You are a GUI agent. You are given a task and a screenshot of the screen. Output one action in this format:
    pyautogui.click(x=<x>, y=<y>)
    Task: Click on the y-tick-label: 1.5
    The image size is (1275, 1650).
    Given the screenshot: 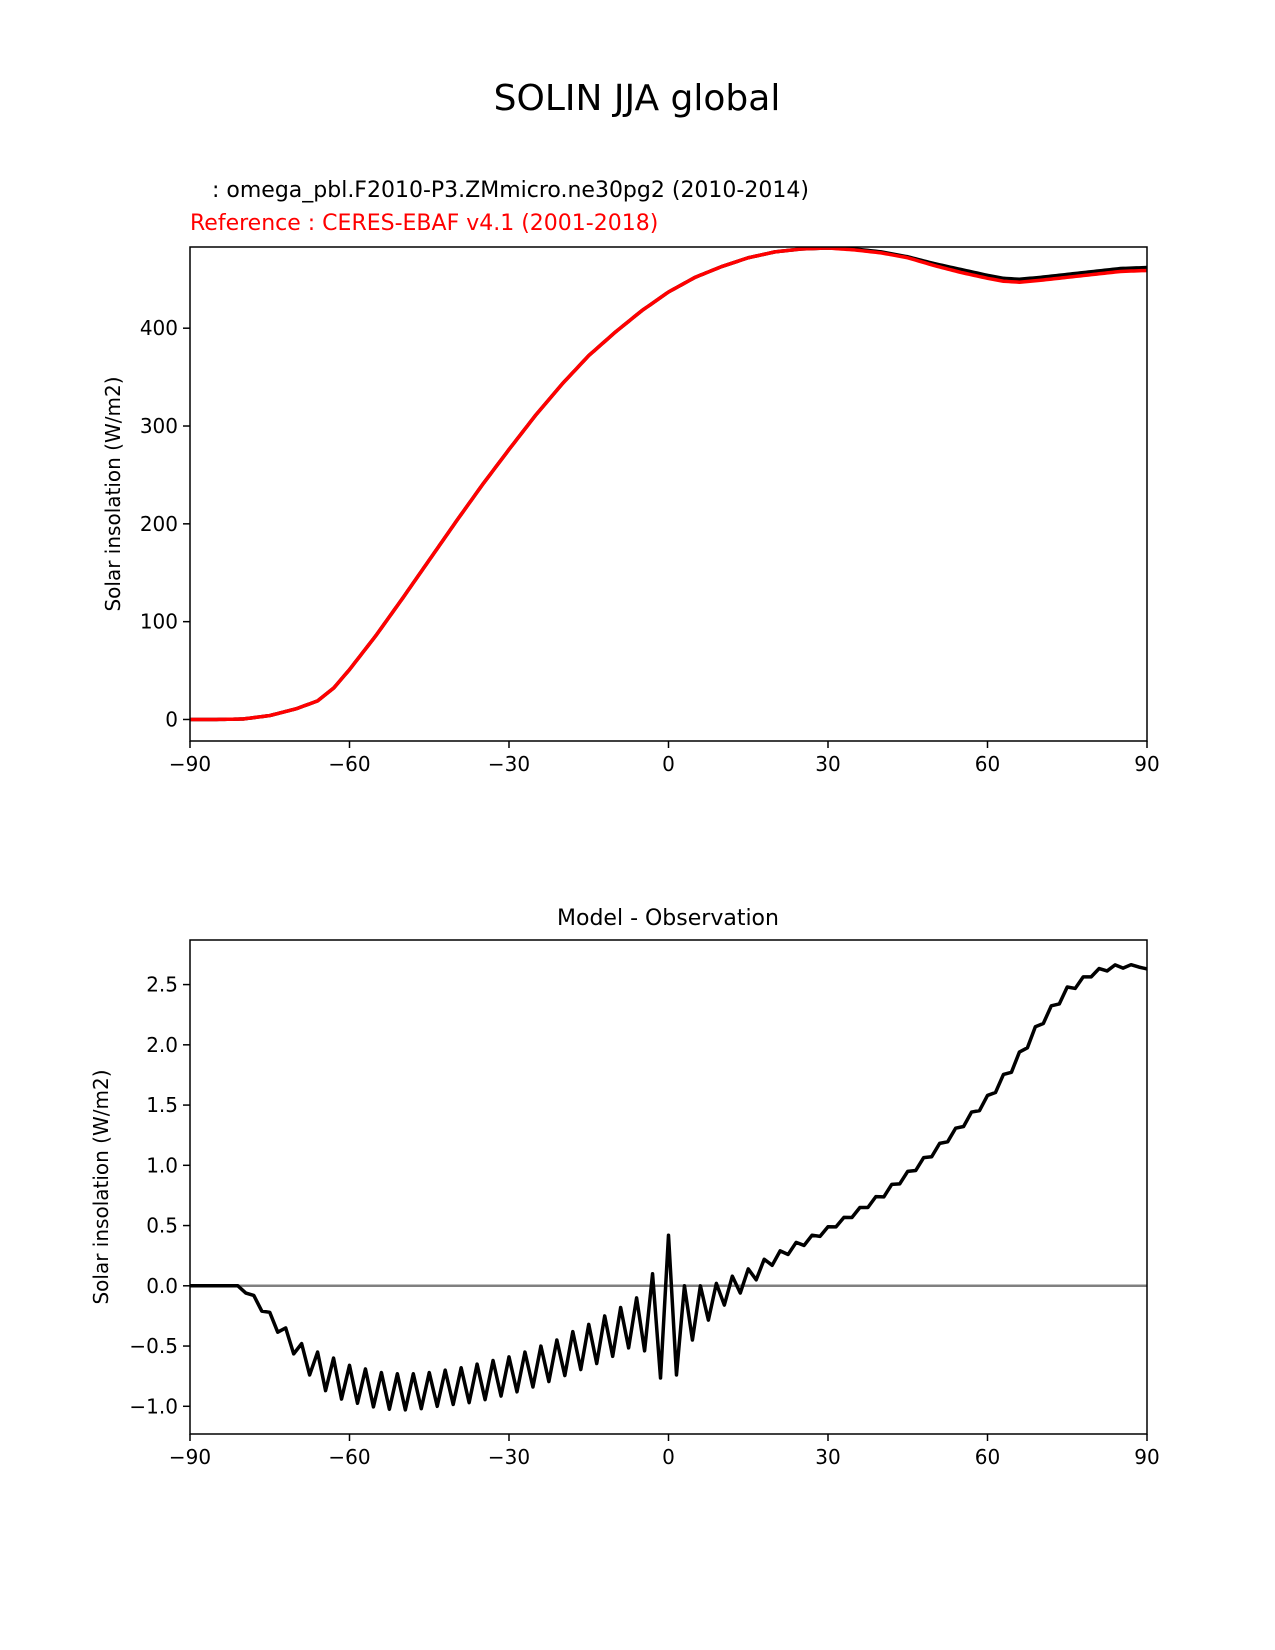 What is the action you would take?
    pyautogui.click(x=162, y=1105)
    